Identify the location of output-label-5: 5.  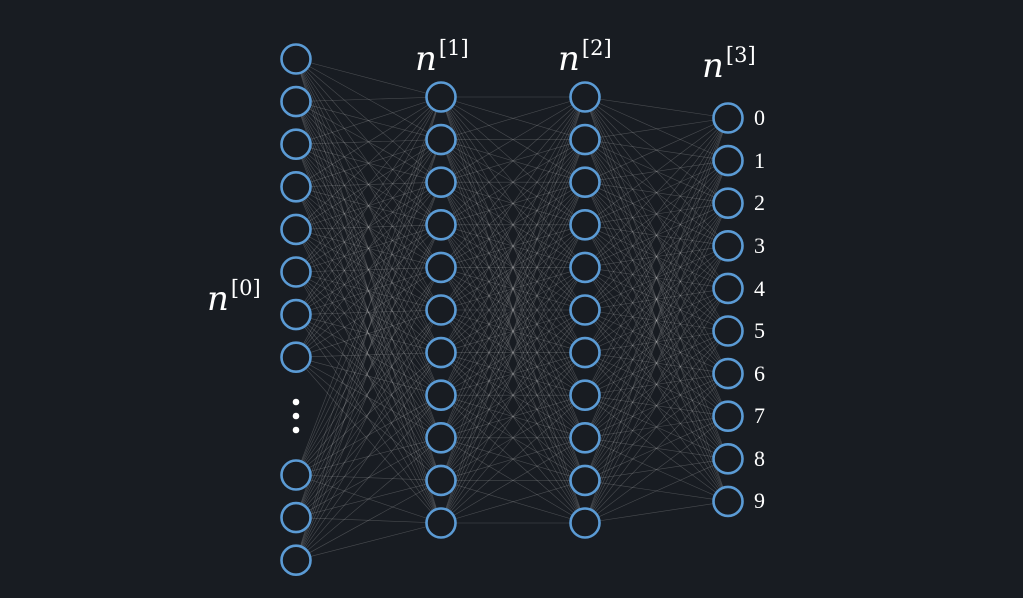
(759, 330).